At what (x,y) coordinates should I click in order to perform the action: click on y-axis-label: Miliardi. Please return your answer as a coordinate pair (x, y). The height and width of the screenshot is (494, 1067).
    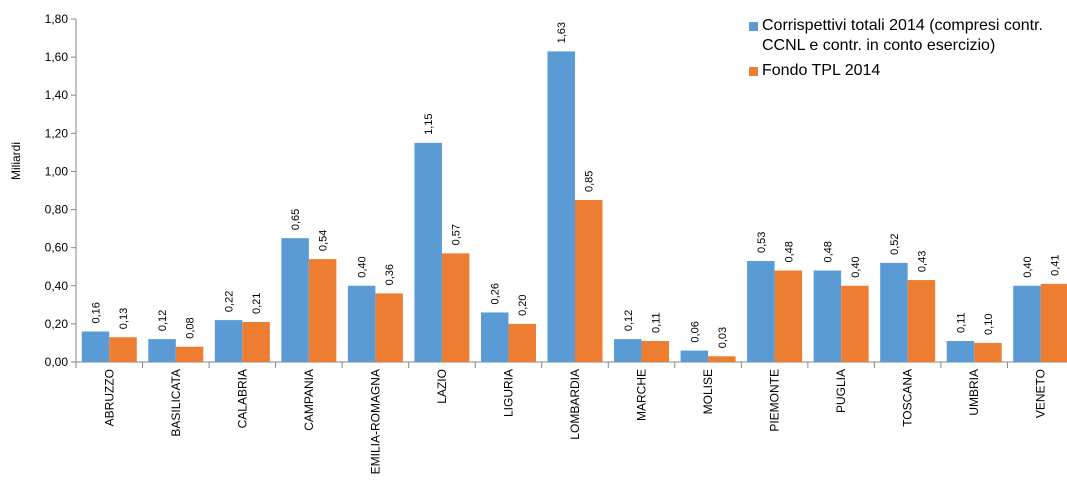
    Looking at the image, I should click on (16, 161).